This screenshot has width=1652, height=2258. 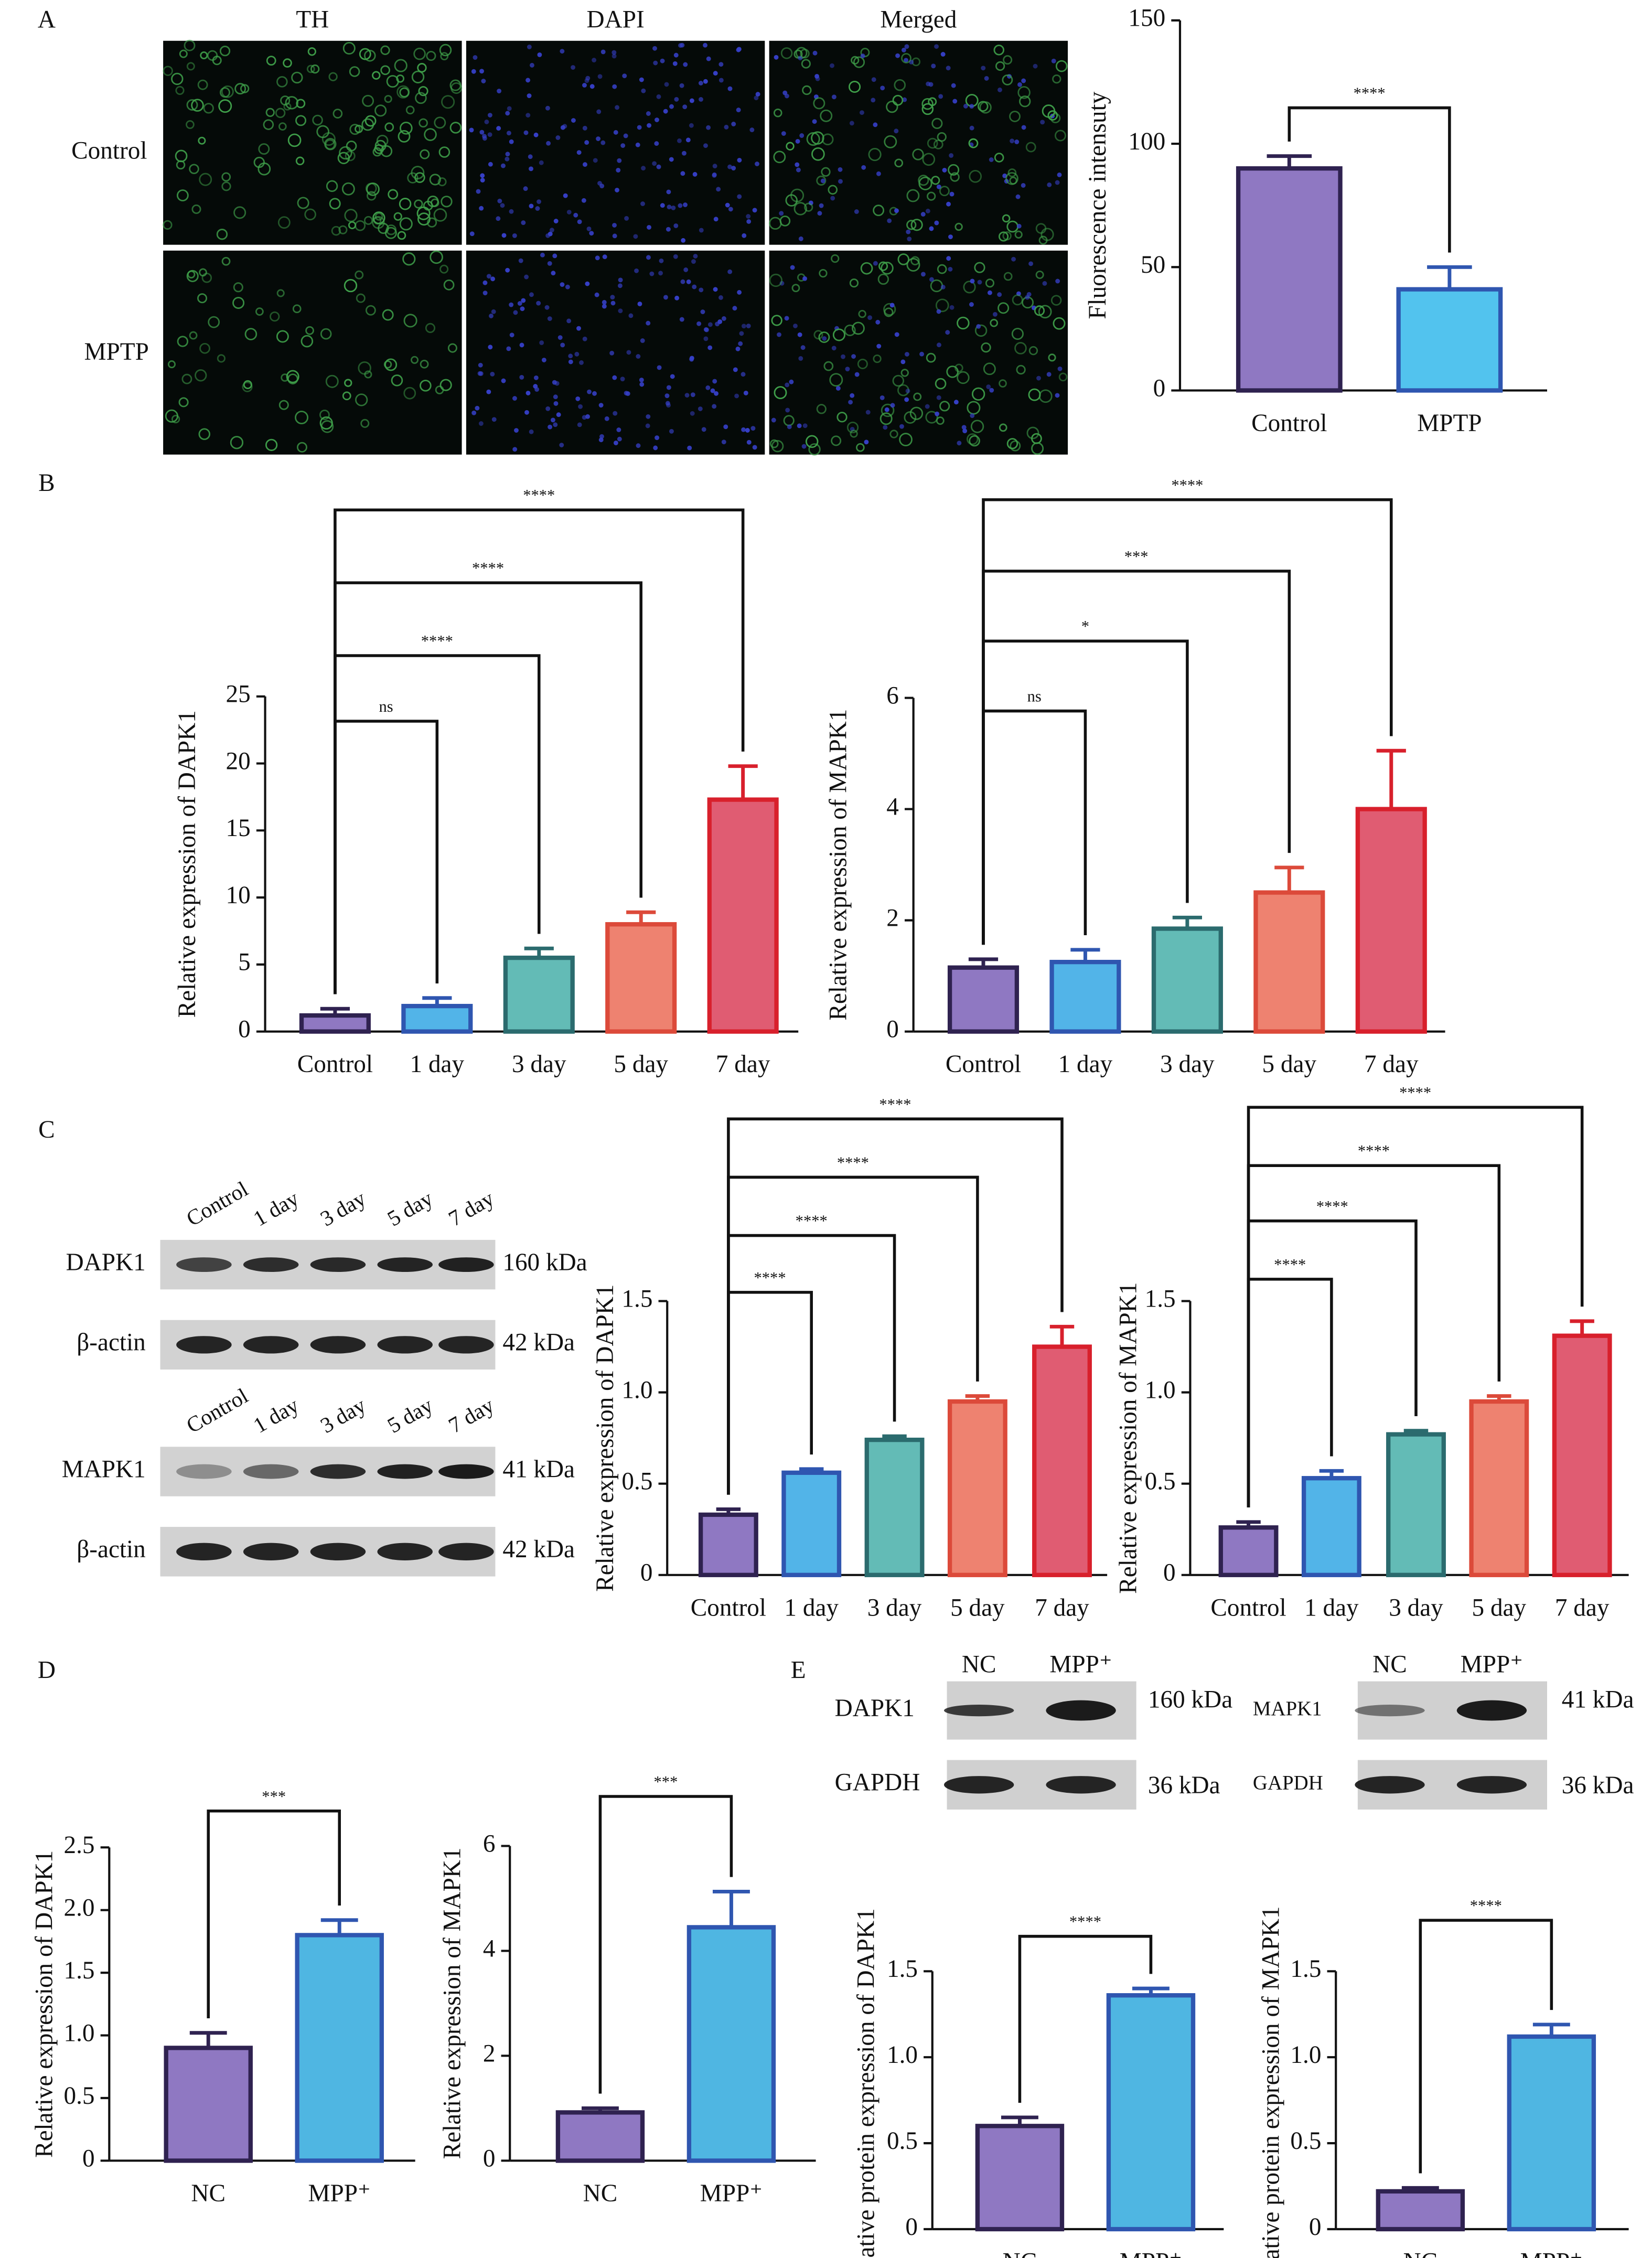 What do you see at coordinates (1062, 1607) in the screenshot?
I see `x-tick-label: 7 day` at bounding box center [1062, 1607].